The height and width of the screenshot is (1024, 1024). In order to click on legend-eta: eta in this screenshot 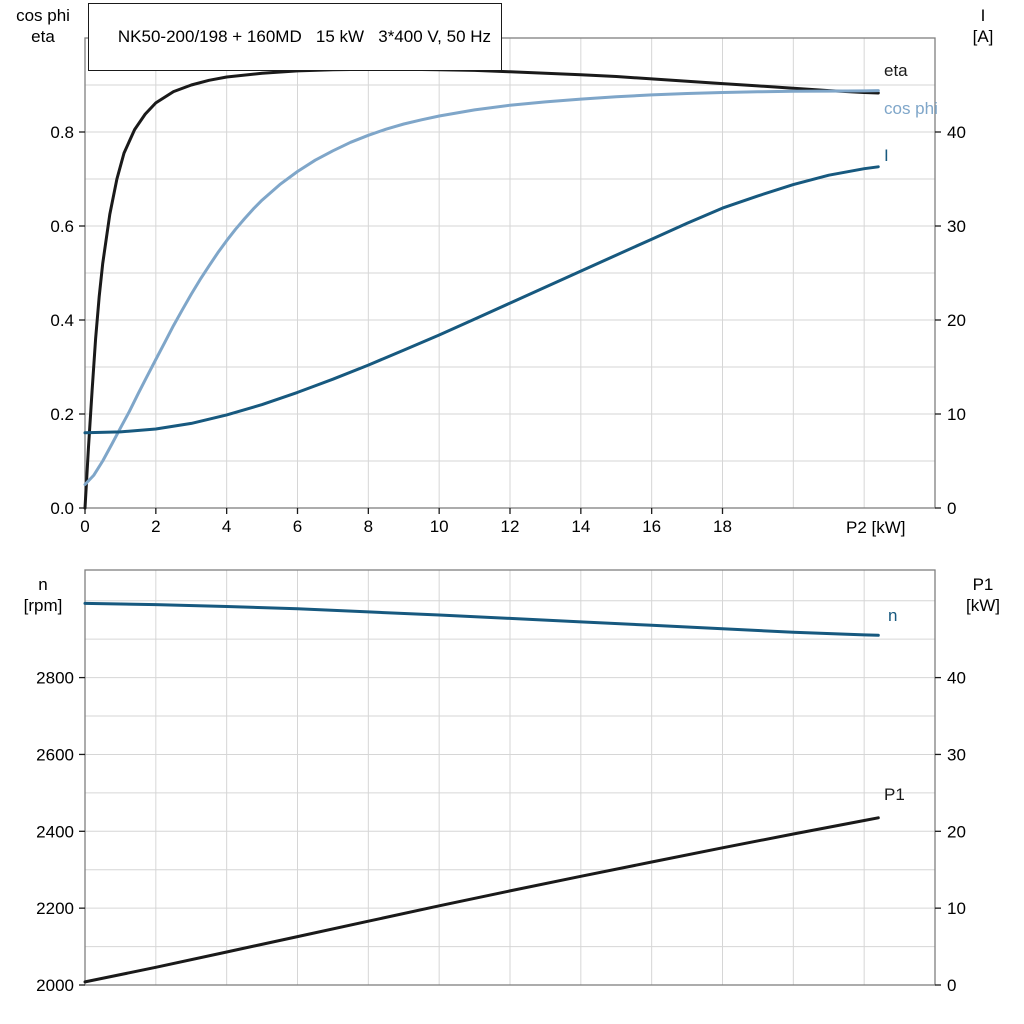, I will do `click(896, 70)`.